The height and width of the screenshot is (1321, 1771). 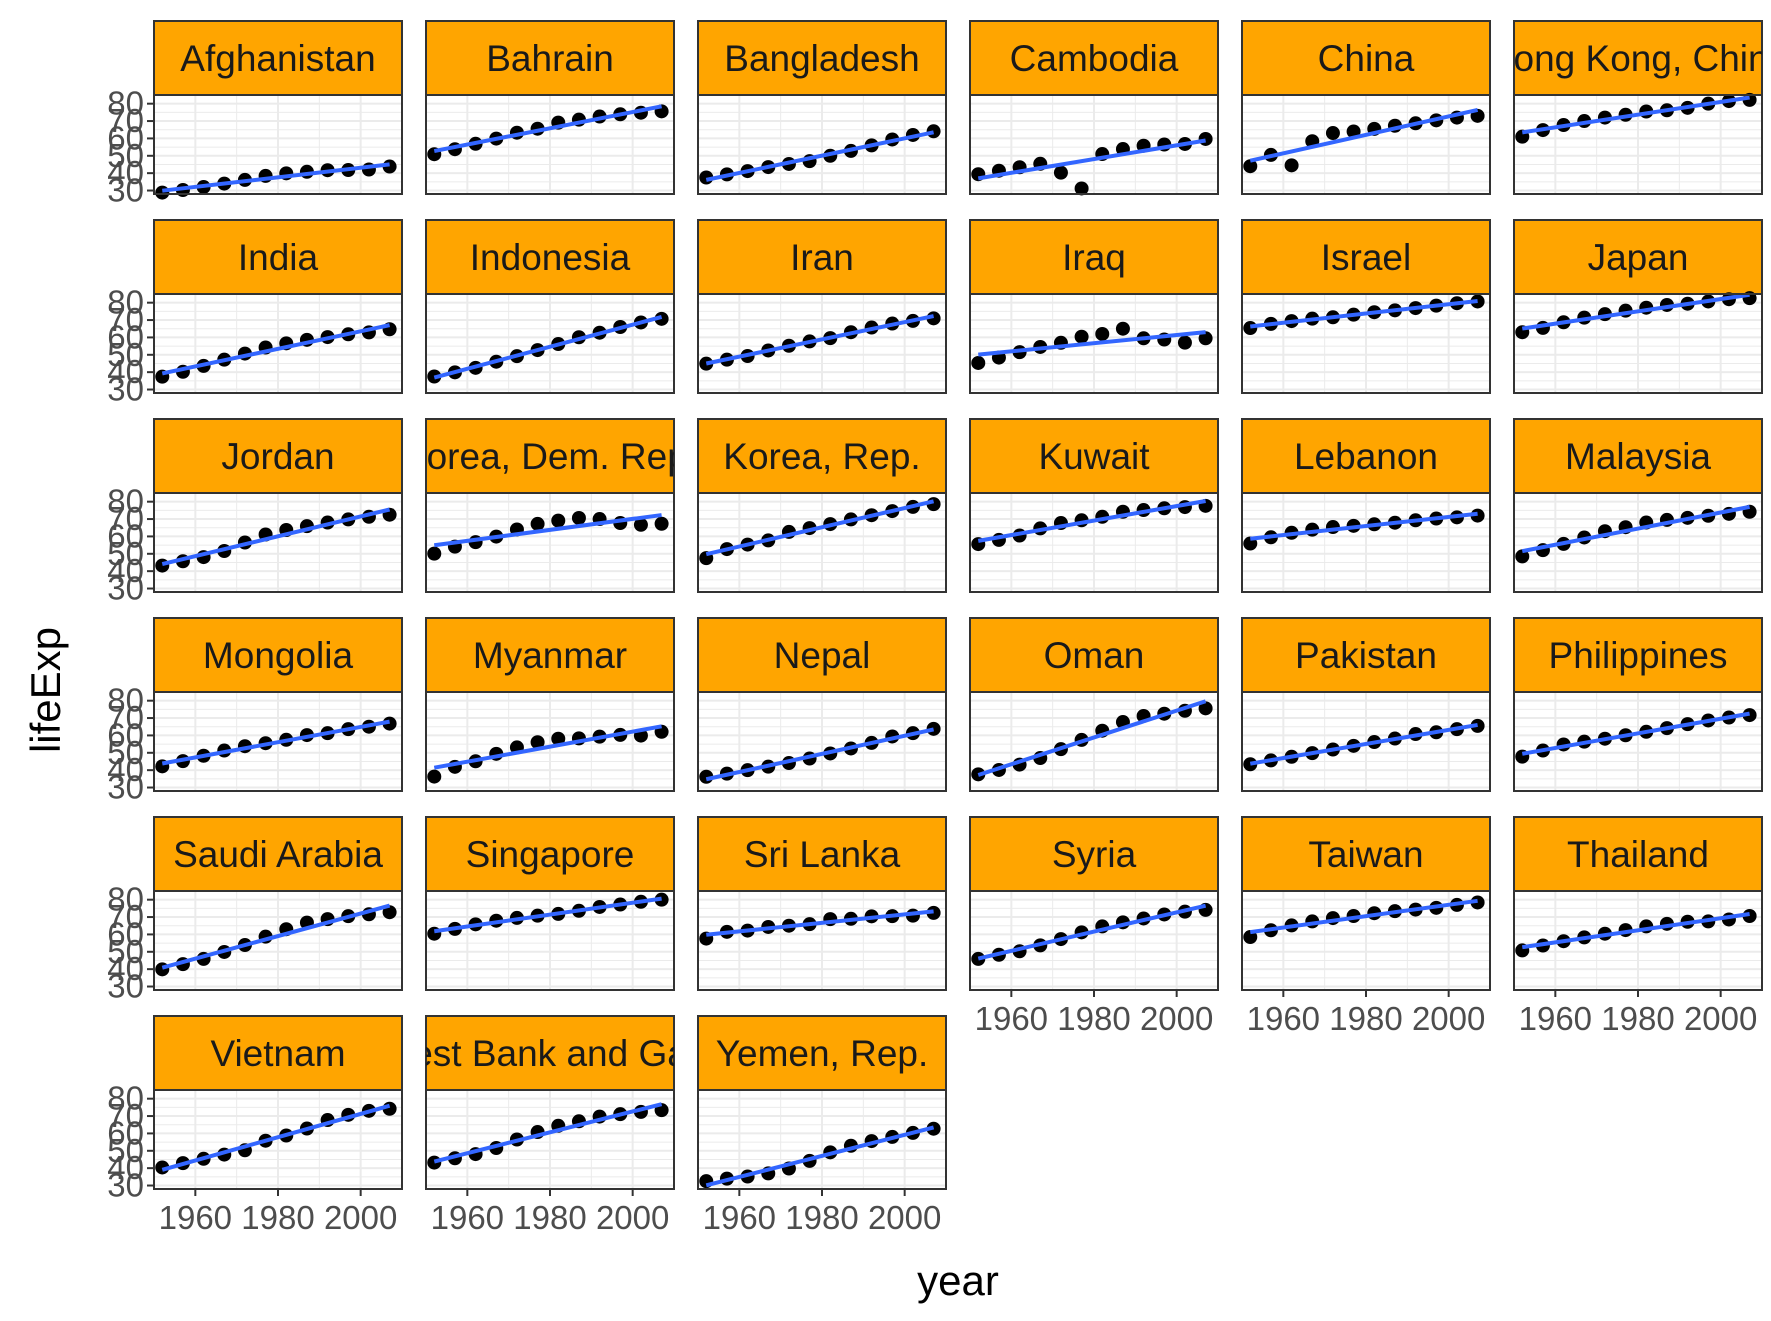 I want to click on facet-panel-myanmar: Myanmar, so click(x=550, y=704).